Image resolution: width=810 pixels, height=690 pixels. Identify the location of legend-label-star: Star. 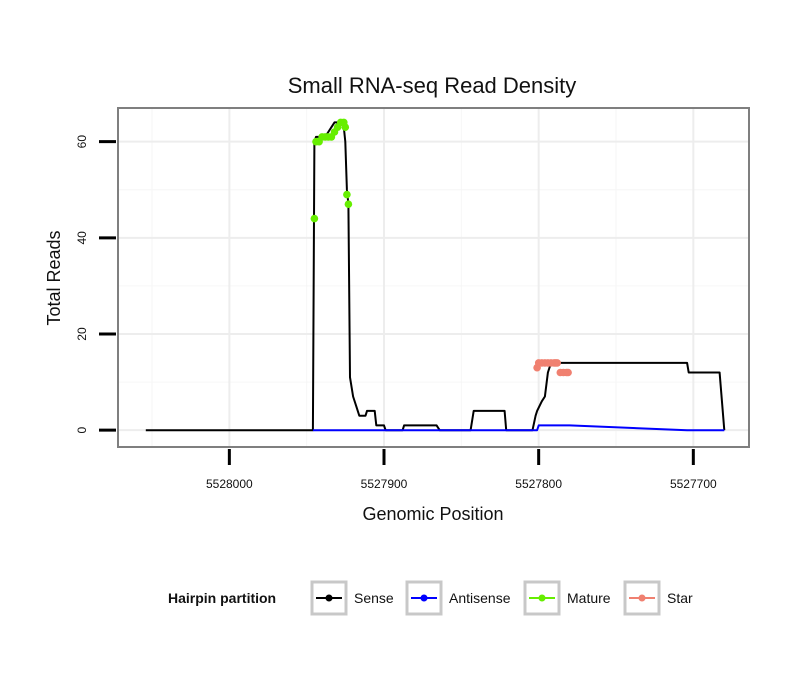
(680, 598).